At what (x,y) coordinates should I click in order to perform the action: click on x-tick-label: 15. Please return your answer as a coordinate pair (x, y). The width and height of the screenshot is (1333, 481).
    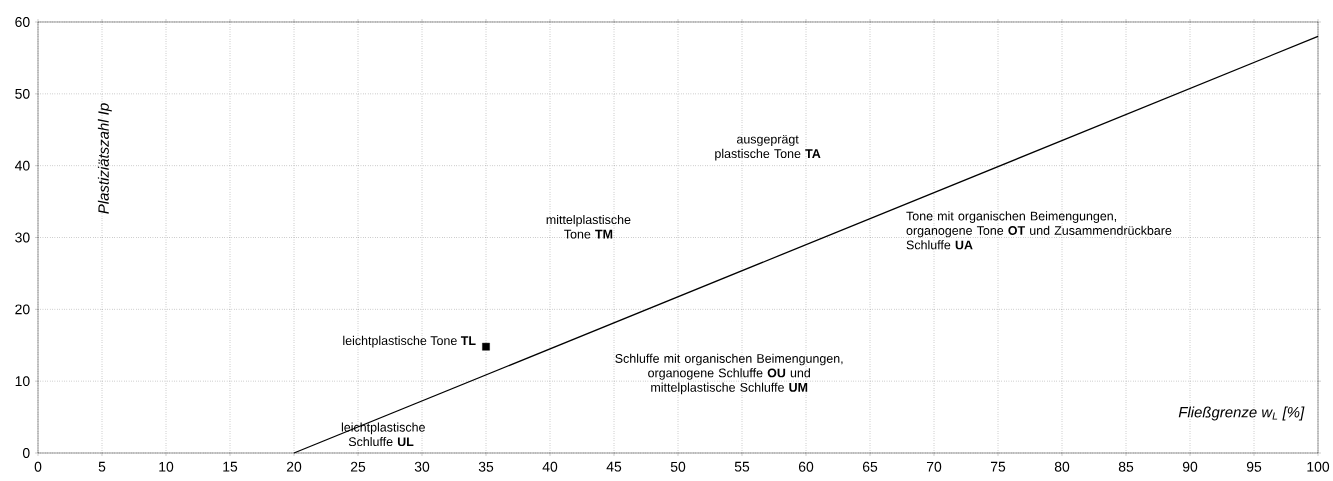
    Looking at the image, I should click on (230, 466).